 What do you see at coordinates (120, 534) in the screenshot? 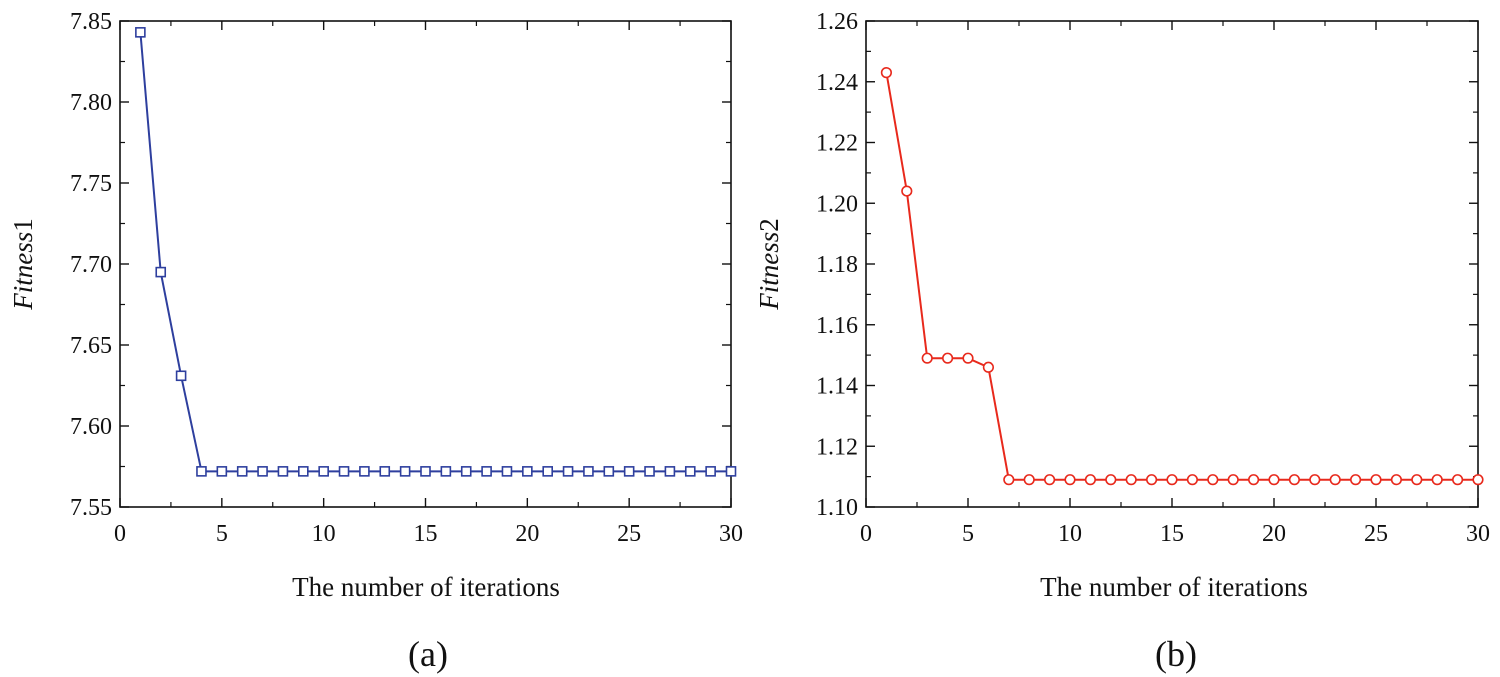
I see `x-tick-label: 0` at bounding box center [120, 534].